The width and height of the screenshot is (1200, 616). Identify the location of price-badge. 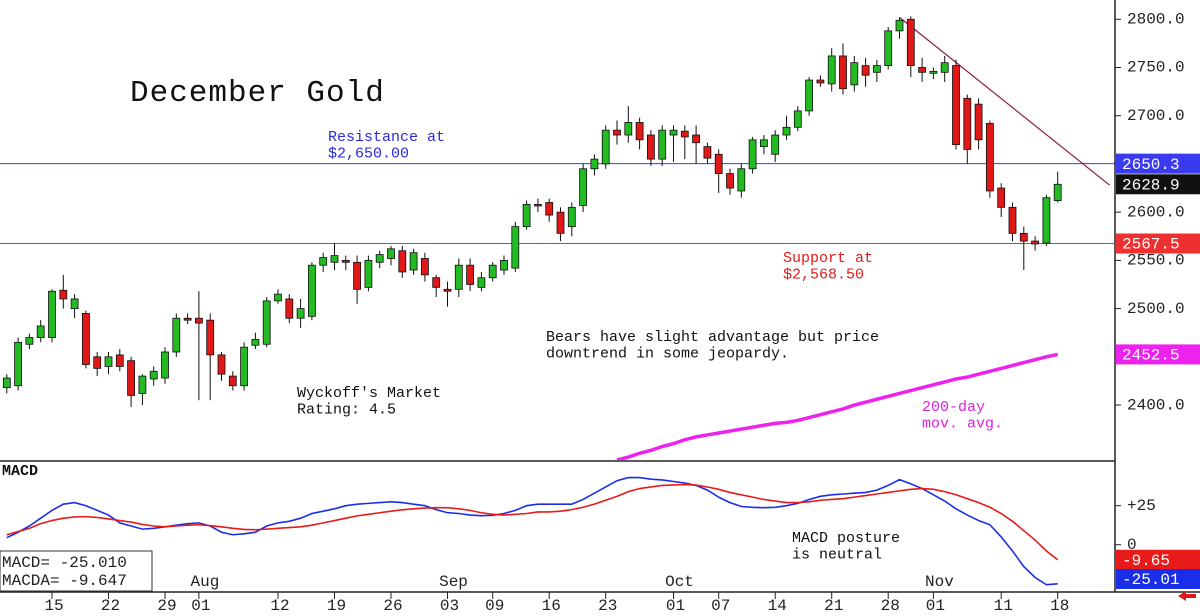
(1158, 163).